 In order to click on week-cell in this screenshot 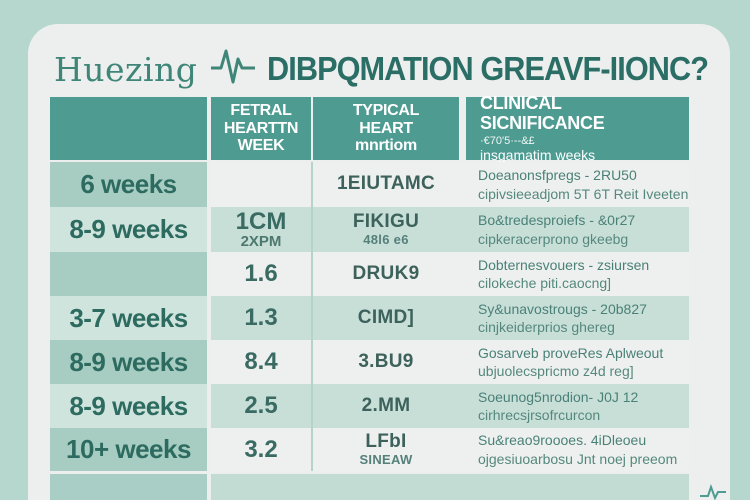, I will do `click(128, 274)`.